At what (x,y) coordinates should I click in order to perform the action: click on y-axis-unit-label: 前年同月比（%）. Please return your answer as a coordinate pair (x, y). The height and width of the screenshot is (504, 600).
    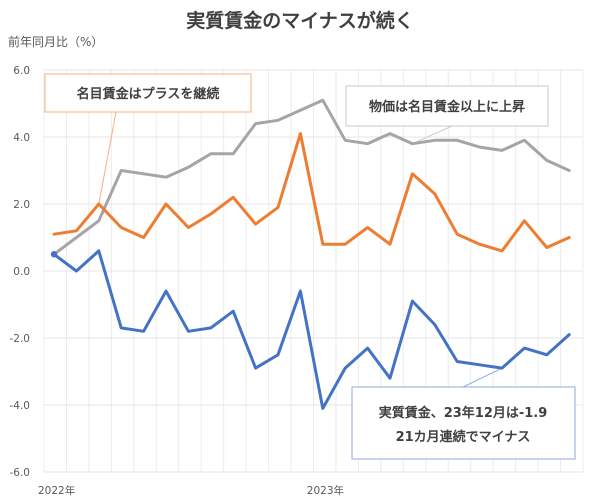
    Looking at the image, I should click on (55, 41).